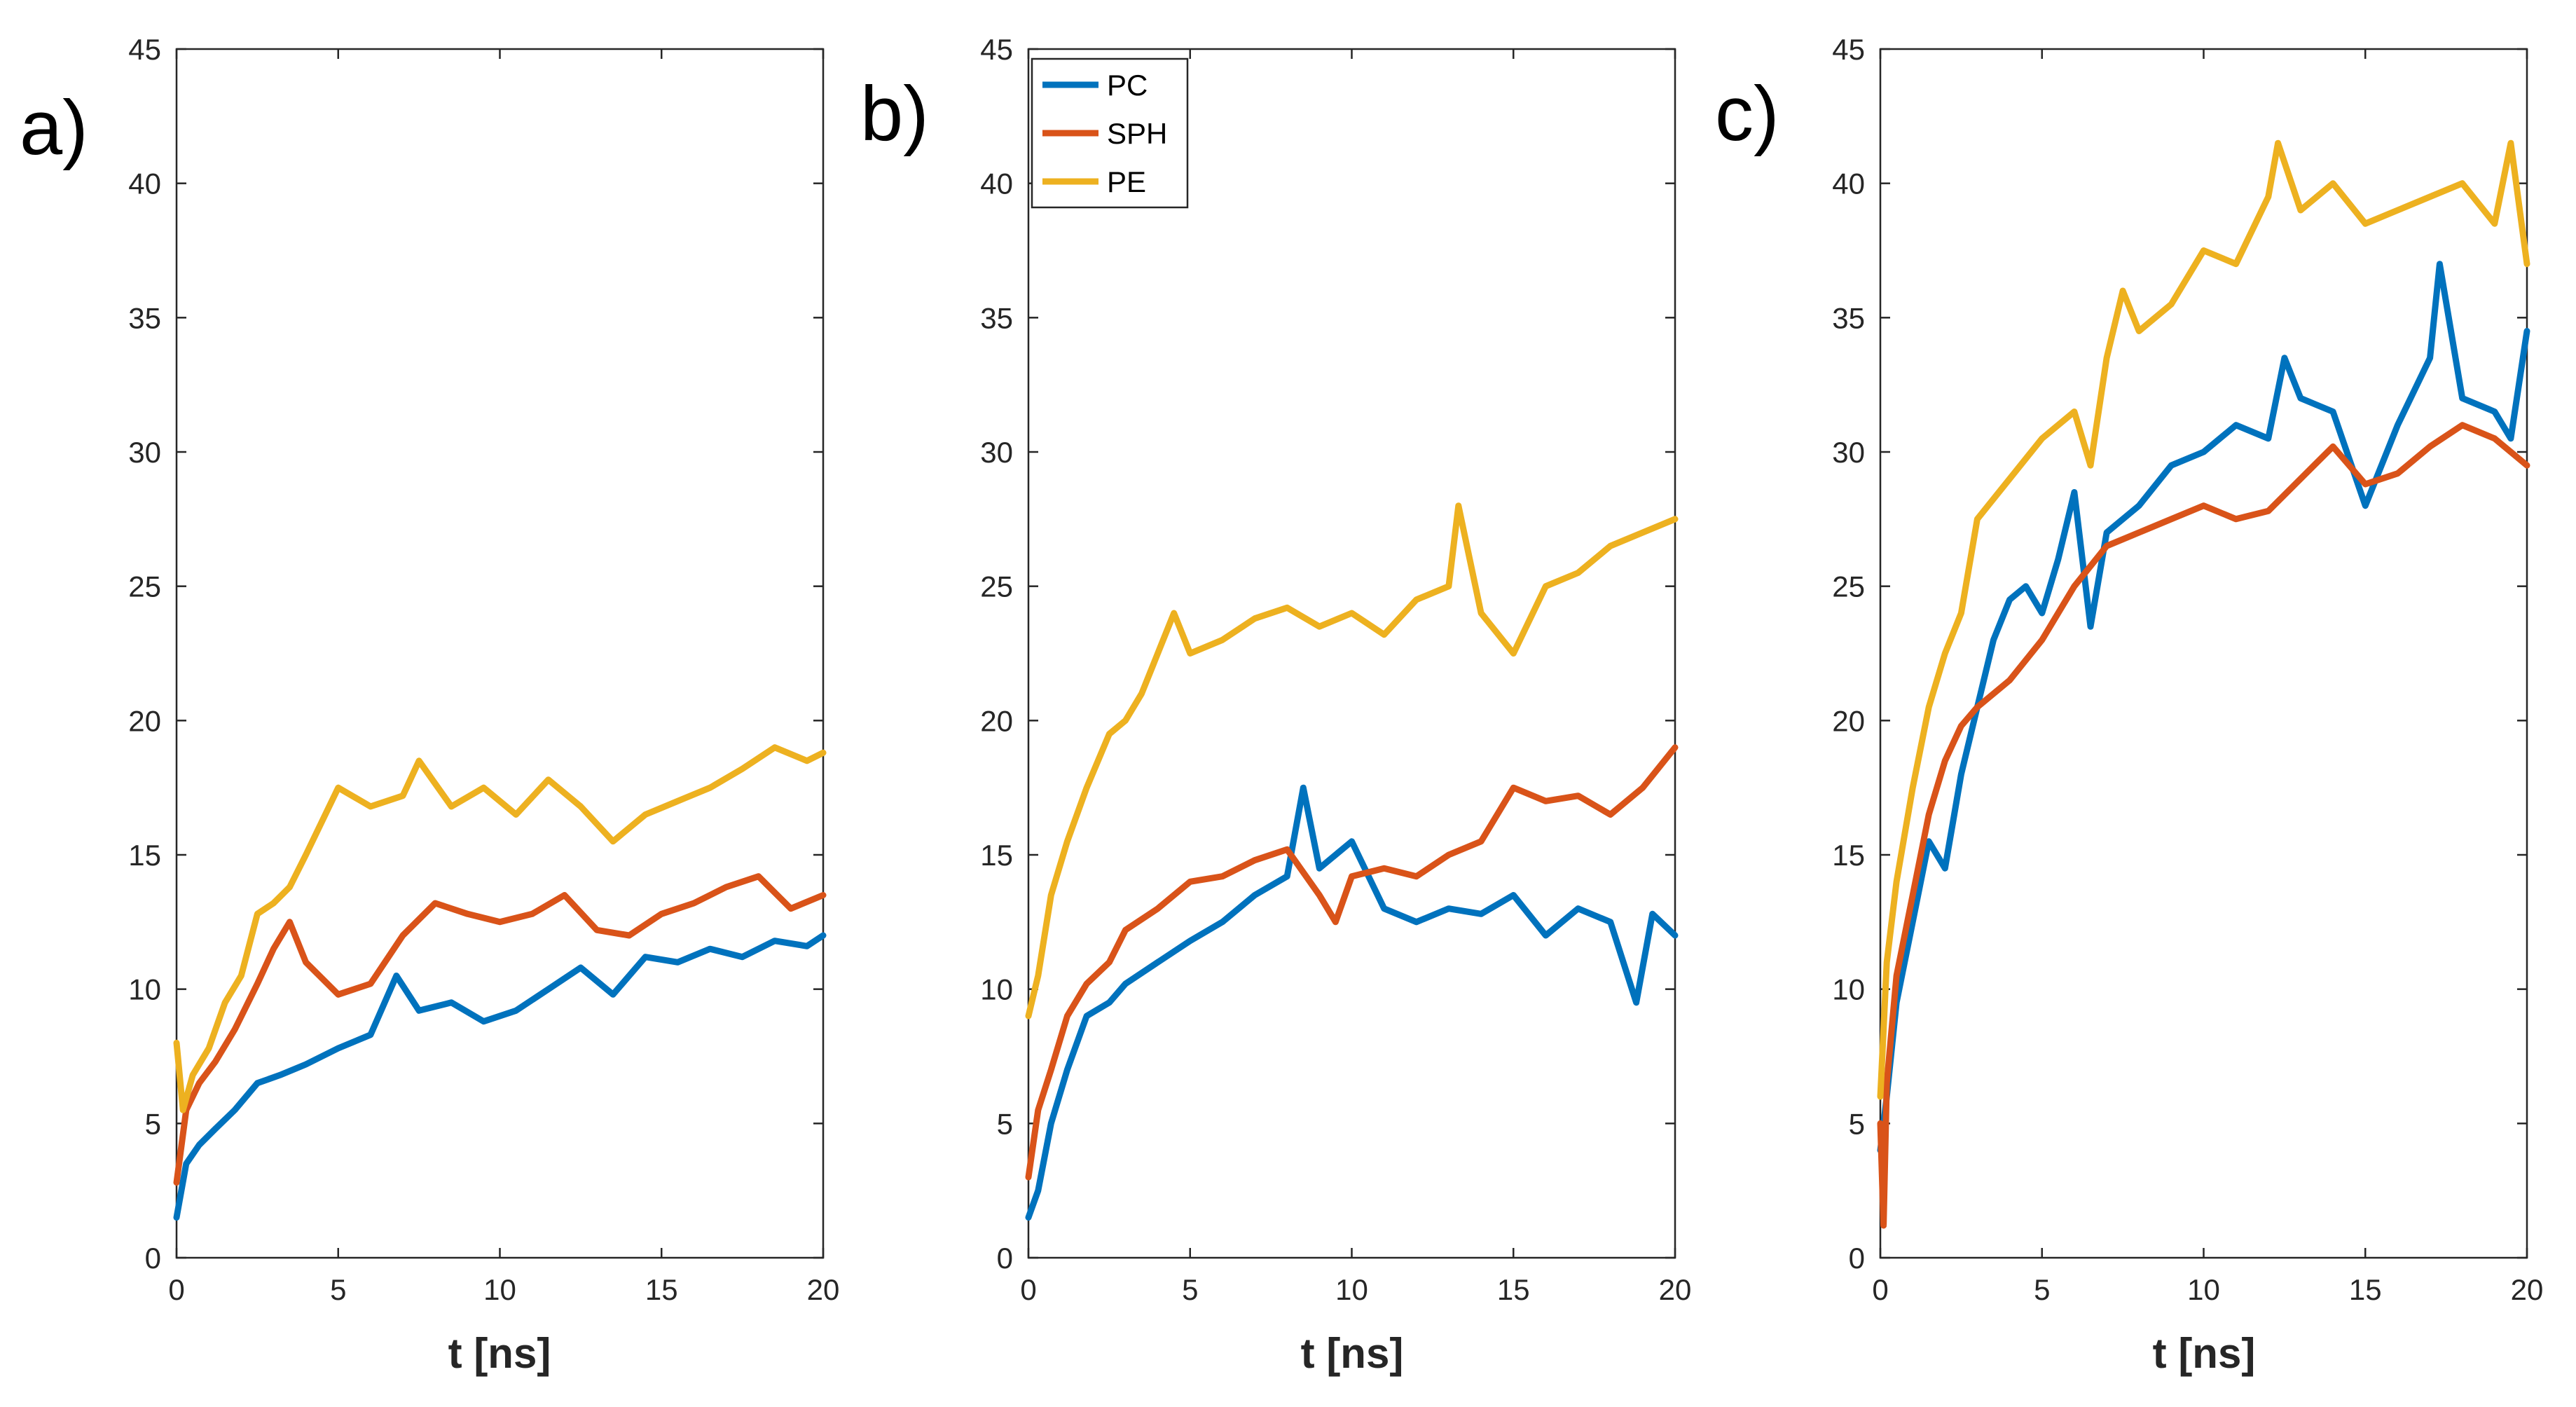 The image size is (2576, 1407). I want to click on legend-label-sph: SPH, so click(1137, 133).